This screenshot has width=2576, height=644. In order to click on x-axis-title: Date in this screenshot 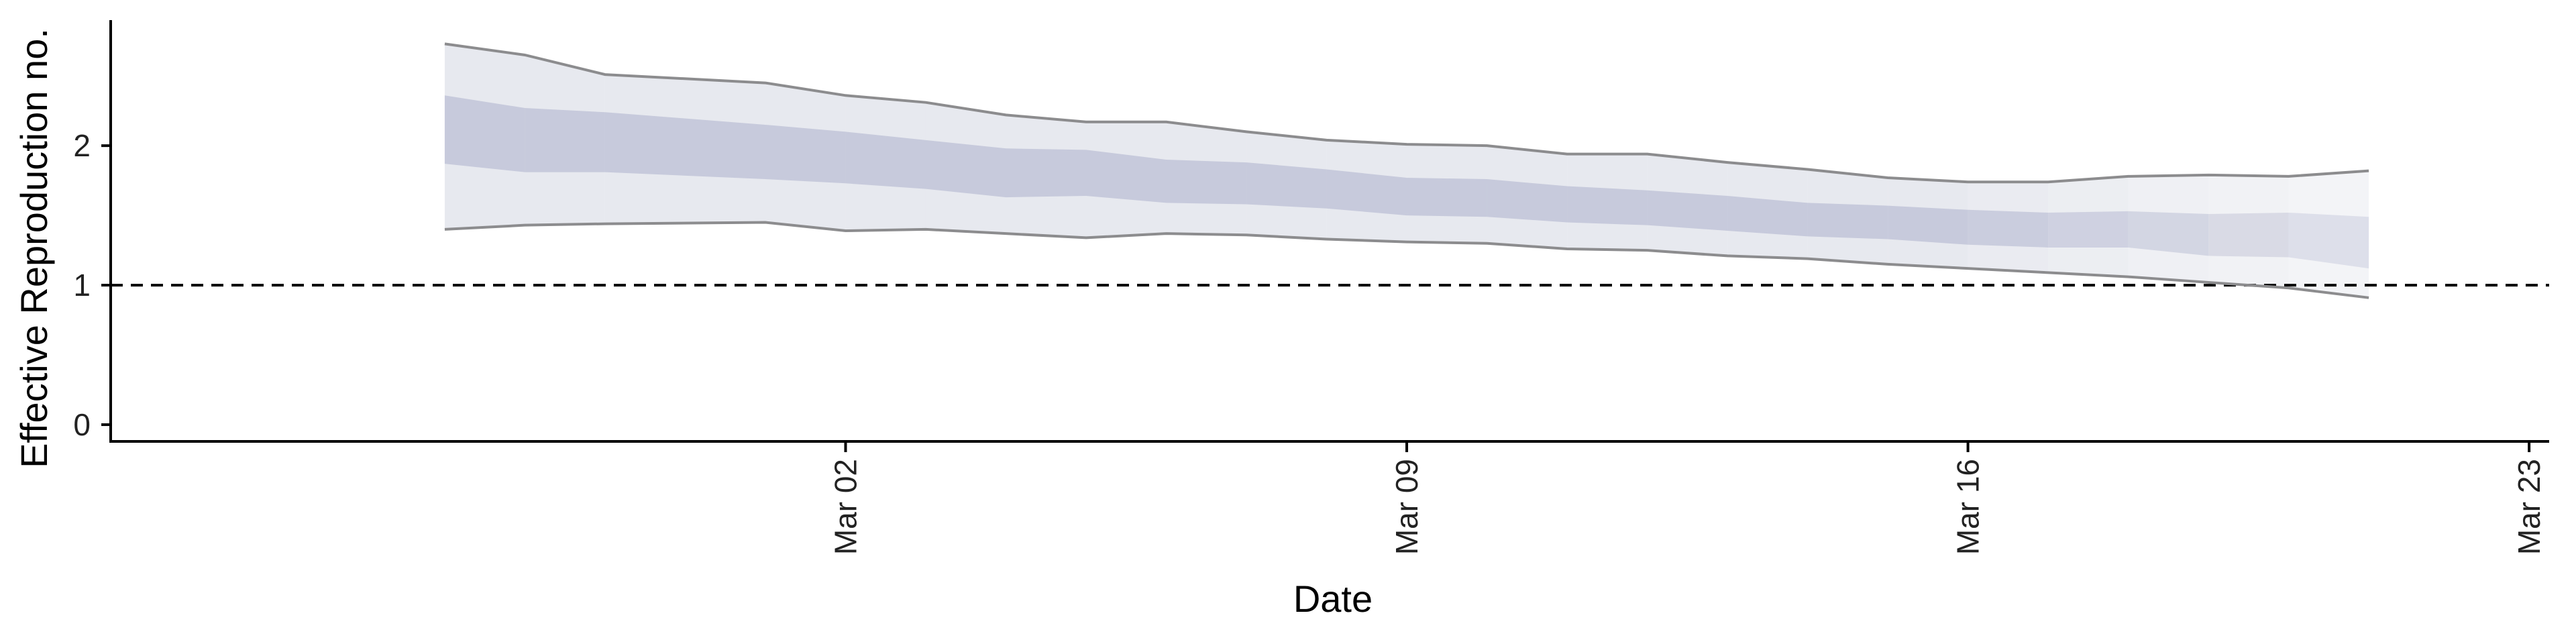, I will do `click(1333, 599)`.